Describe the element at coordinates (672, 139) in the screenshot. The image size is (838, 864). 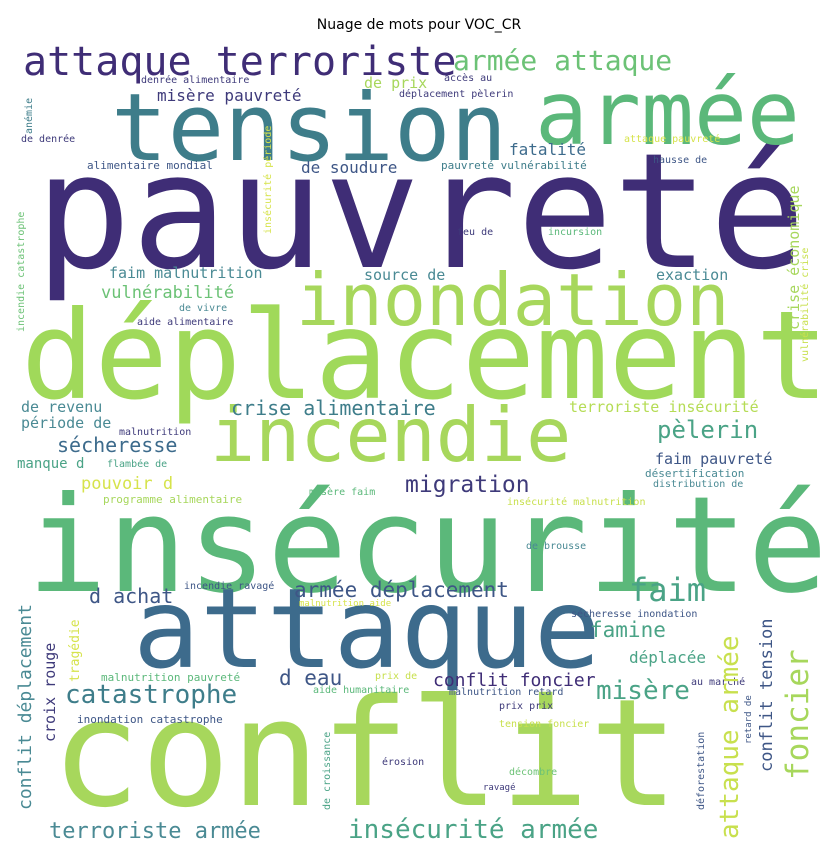
I see `word-attaque-pauvrete: attaque pauvreté` at that location.